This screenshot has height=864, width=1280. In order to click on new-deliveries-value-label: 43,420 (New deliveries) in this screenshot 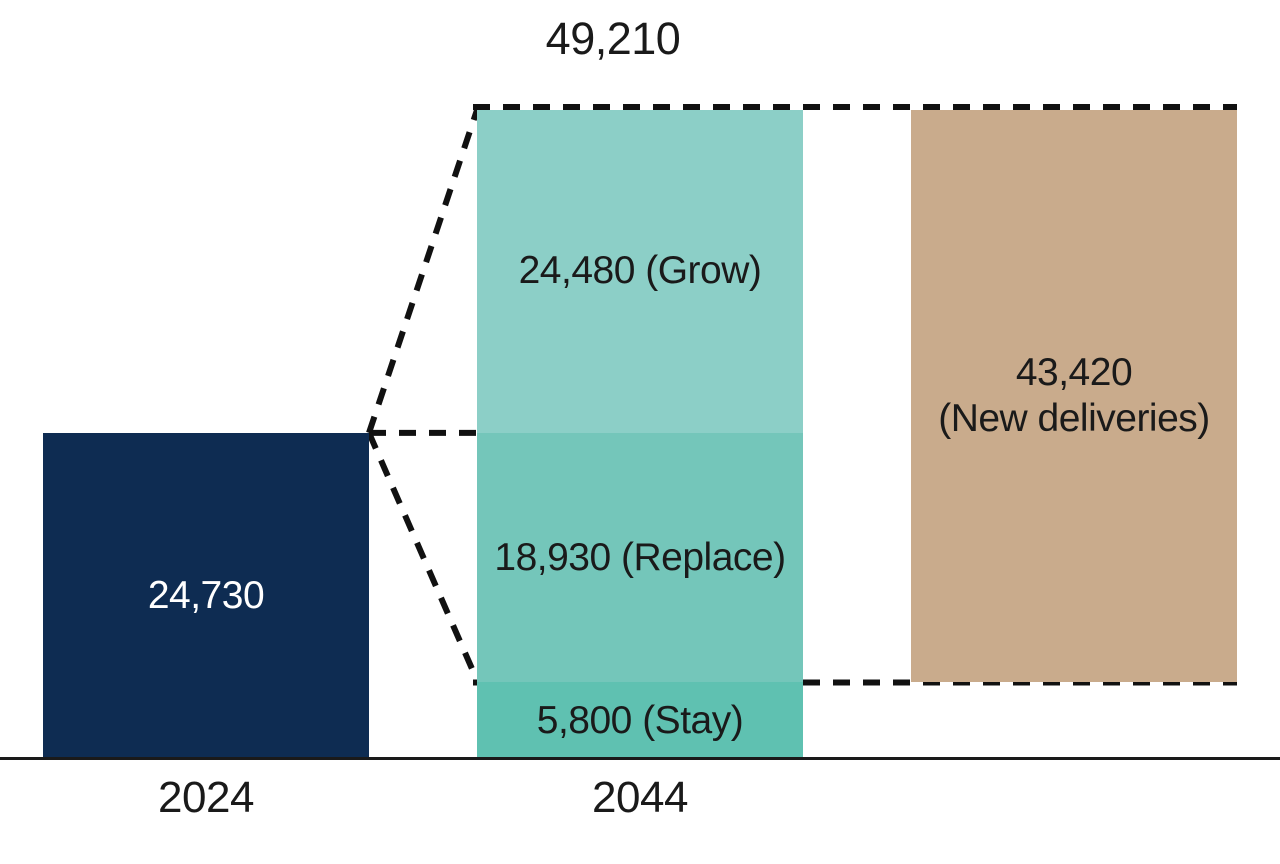, I will do `click(1074, 396)`.